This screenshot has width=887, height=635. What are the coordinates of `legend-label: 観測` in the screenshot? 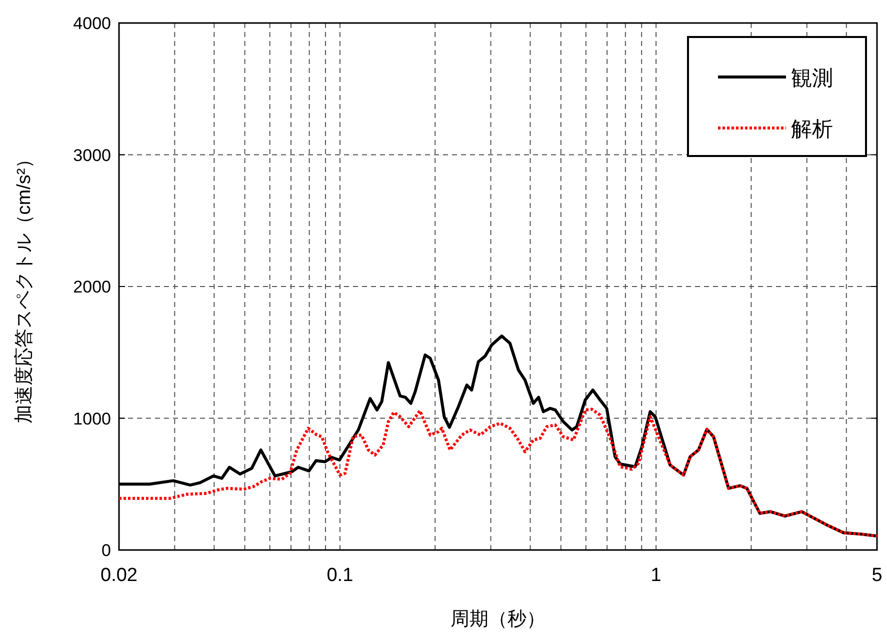 It's located at (812, 78).